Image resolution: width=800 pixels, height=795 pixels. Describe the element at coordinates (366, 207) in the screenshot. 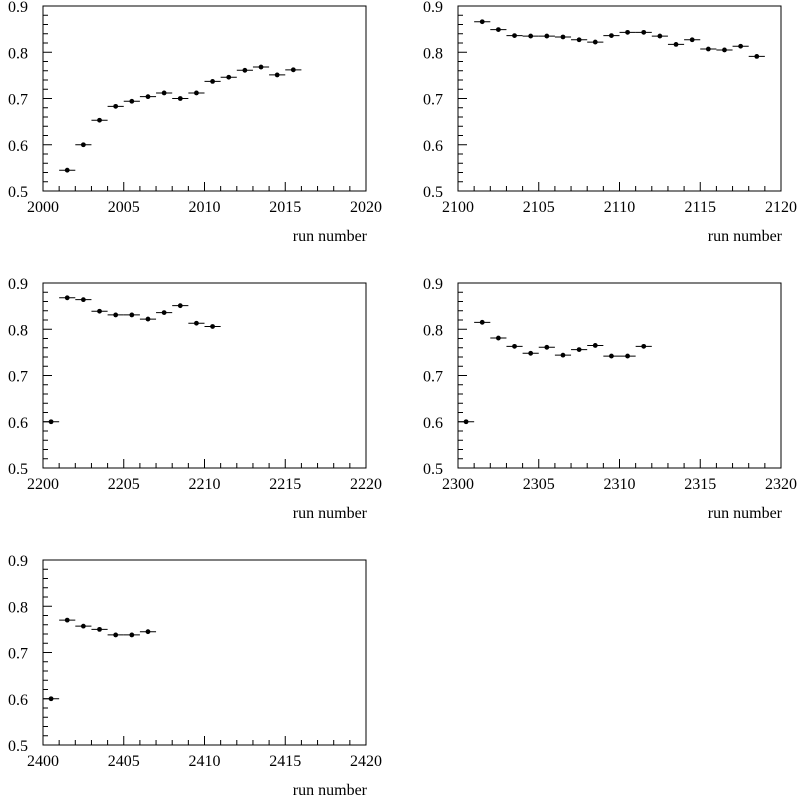

I see `x-tick-label: 2020` at that location.